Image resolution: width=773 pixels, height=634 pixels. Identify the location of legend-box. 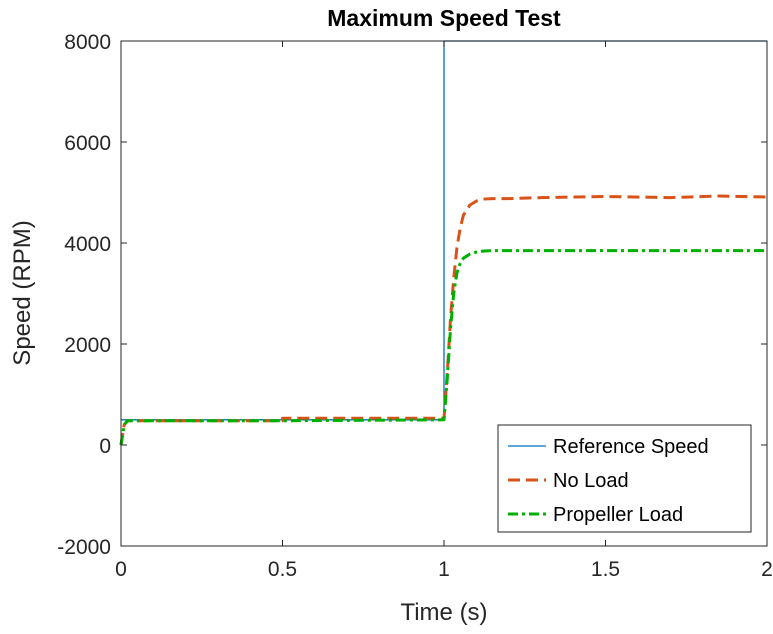
(624, 478).